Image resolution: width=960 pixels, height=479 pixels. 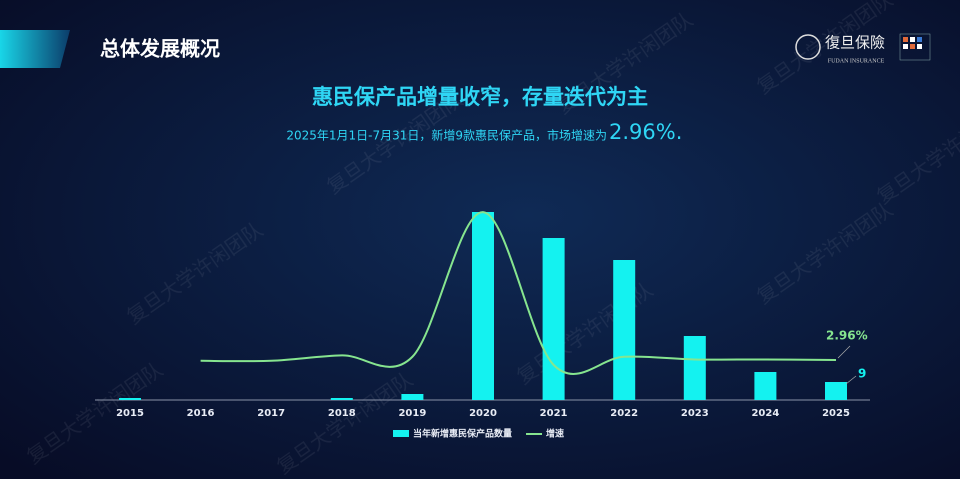 I want to click on section-title: 总体发展概况, so click(x=160, y=49).